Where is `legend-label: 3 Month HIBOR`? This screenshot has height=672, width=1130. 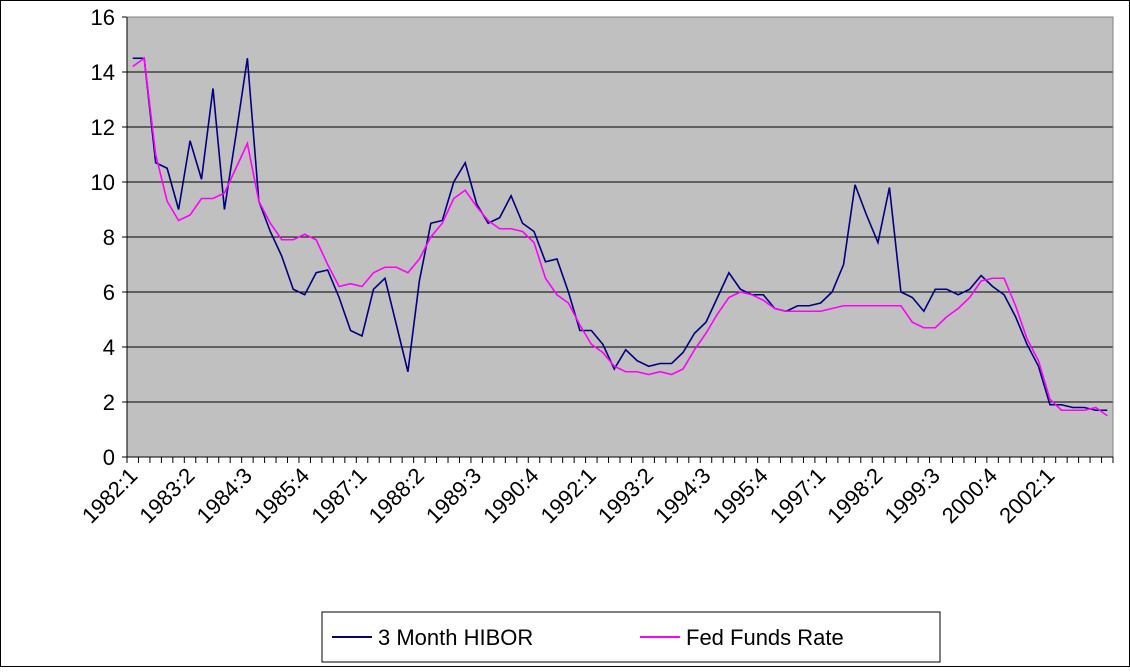 legend-label: 3 Month HIBOR is located at coordinates (455, 637).